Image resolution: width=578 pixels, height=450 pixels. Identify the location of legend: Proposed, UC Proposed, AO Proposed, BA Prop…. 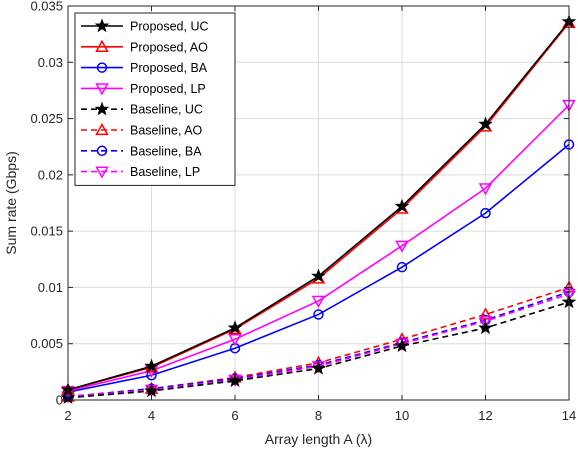
(155, 99).